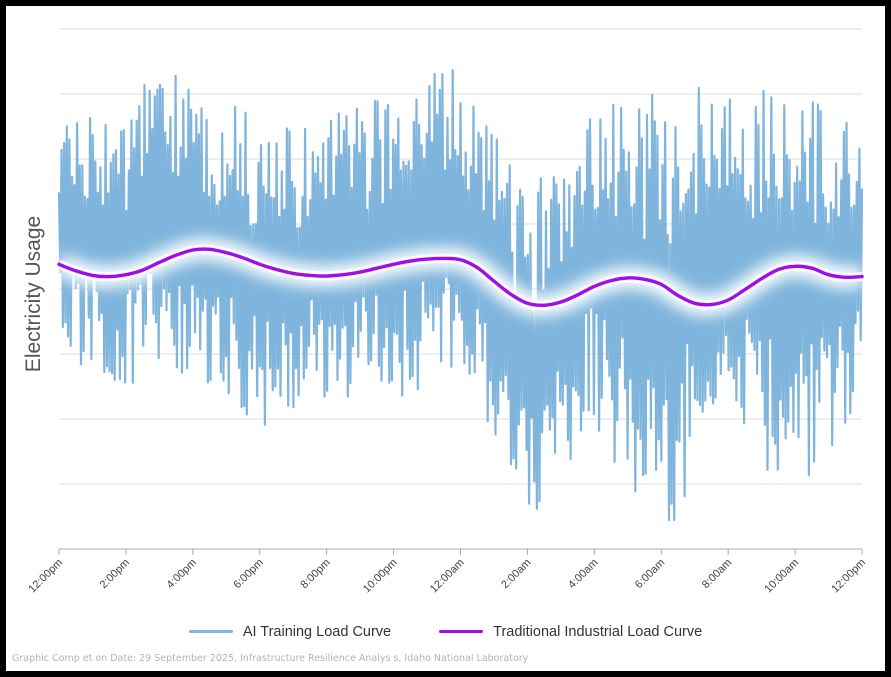  What do you see at coordinates (317, 631) in the screenshot?
I see `legend-label-ai: AI Training Load Curve` at bounding box center [317, 631].